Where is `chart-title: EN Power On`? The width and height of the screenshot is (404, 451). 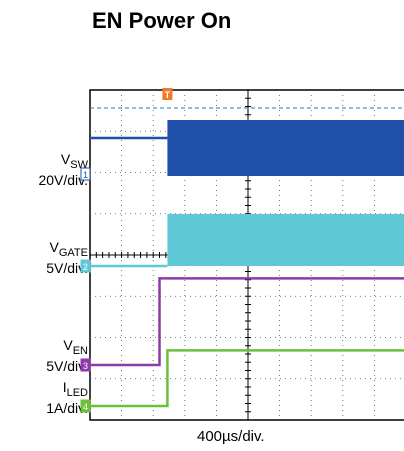 chart-title: EN Power On is located at coordinates (162, 20).